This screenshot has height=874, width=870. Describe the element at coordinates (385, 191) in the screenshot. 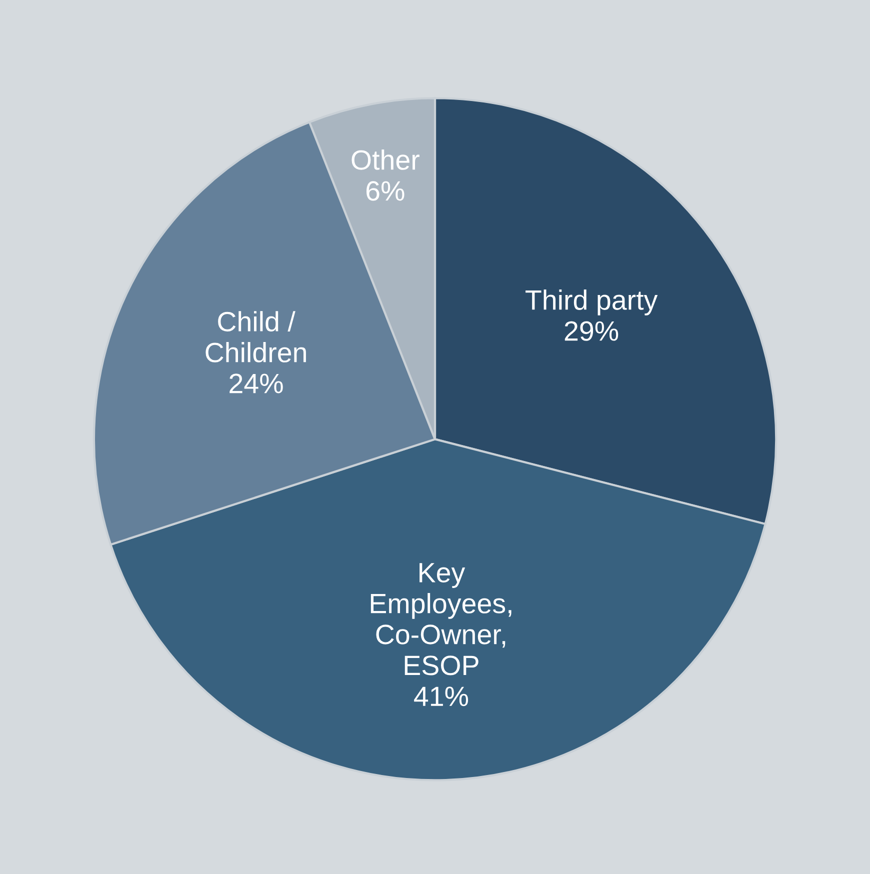

I see `data-label: 6%` at that location.